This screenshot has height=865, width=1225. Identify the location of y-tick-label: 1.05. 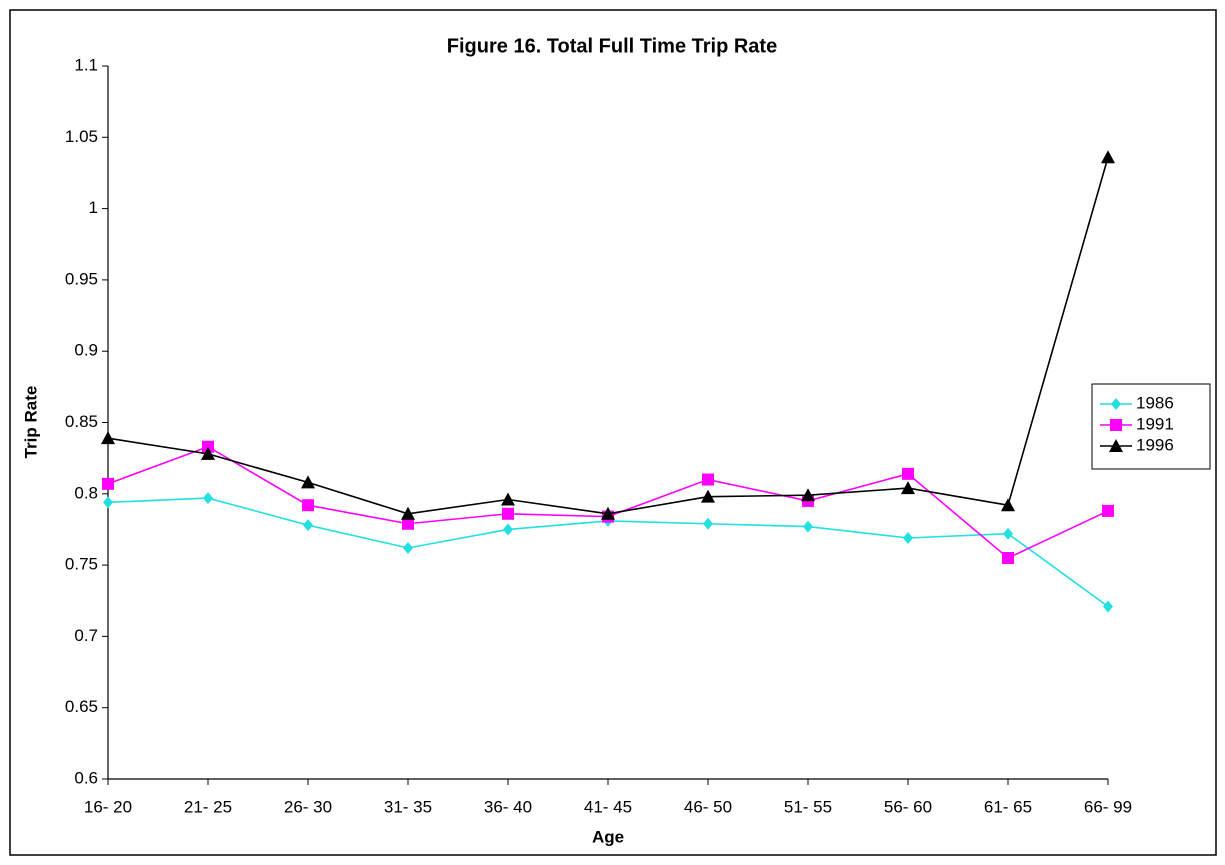
(81, 136).